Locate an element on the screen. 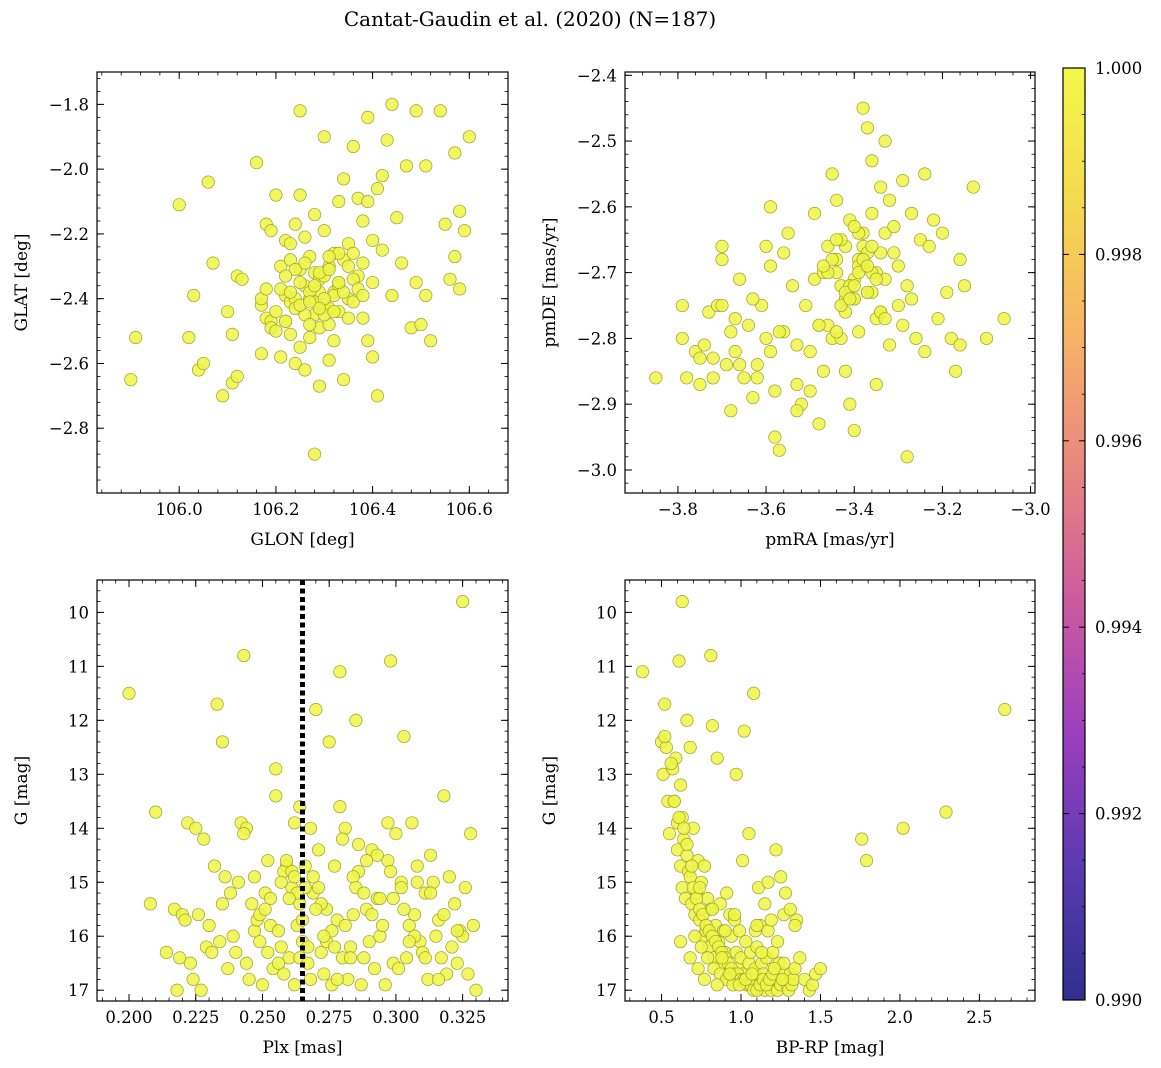  y-tick-label: 13 is located at coordinates (606, 774).